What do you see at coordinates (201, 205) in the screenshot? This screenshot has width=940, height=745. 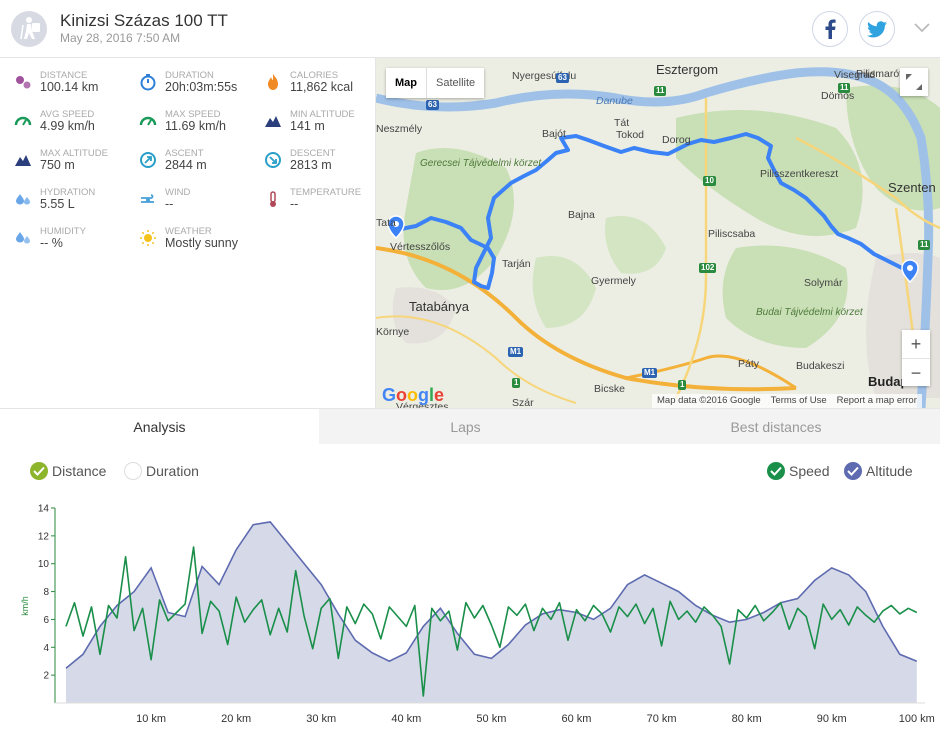 I see `stat-wind: WIND --` at bounding box center [201, 205].